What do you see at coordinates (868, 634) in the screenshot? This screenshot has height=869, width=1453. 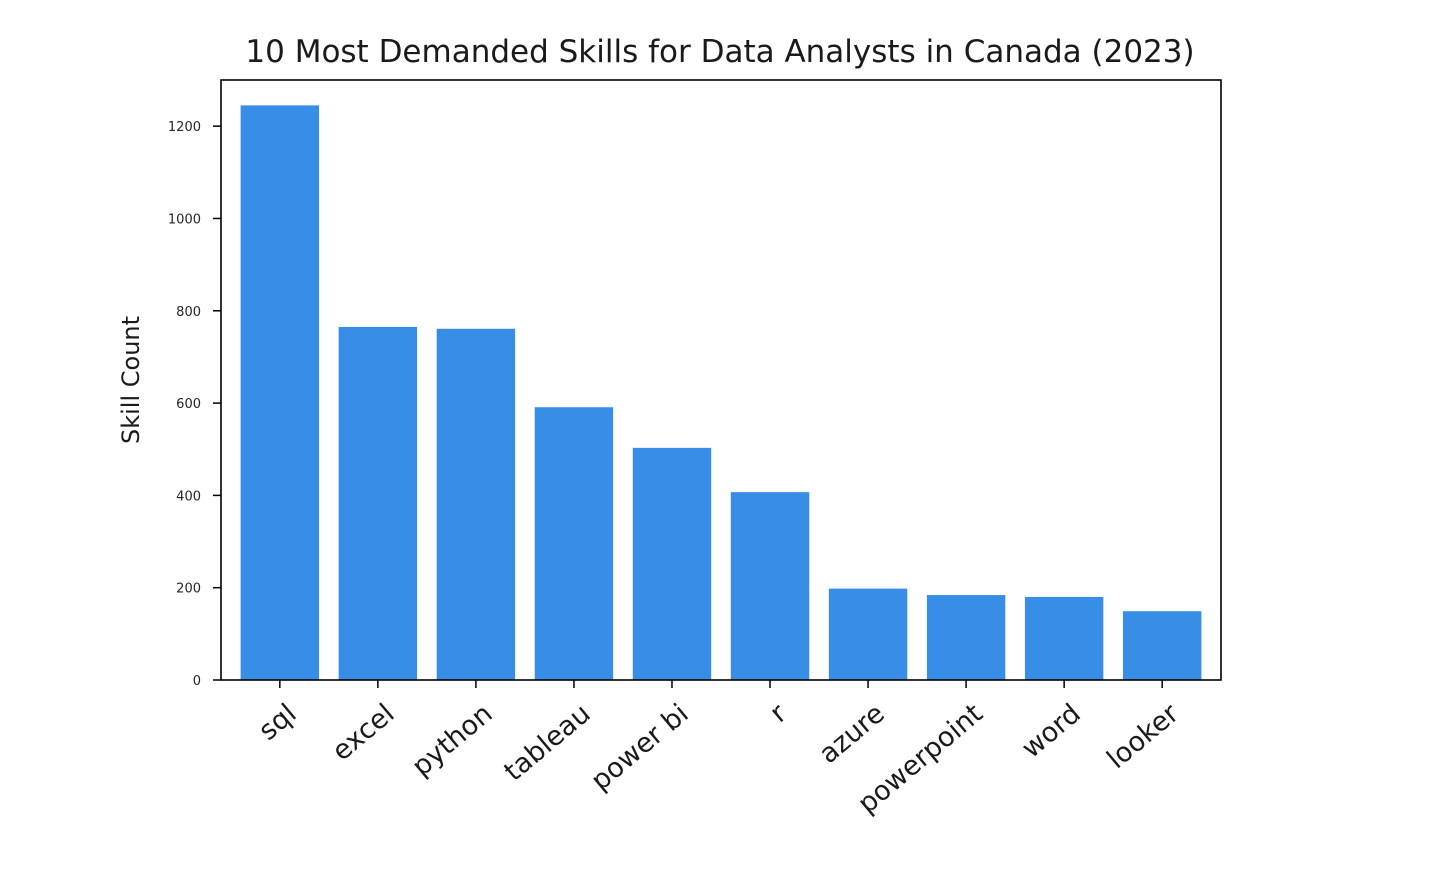 I see `bar-azure` at bounding box center [868, 634].